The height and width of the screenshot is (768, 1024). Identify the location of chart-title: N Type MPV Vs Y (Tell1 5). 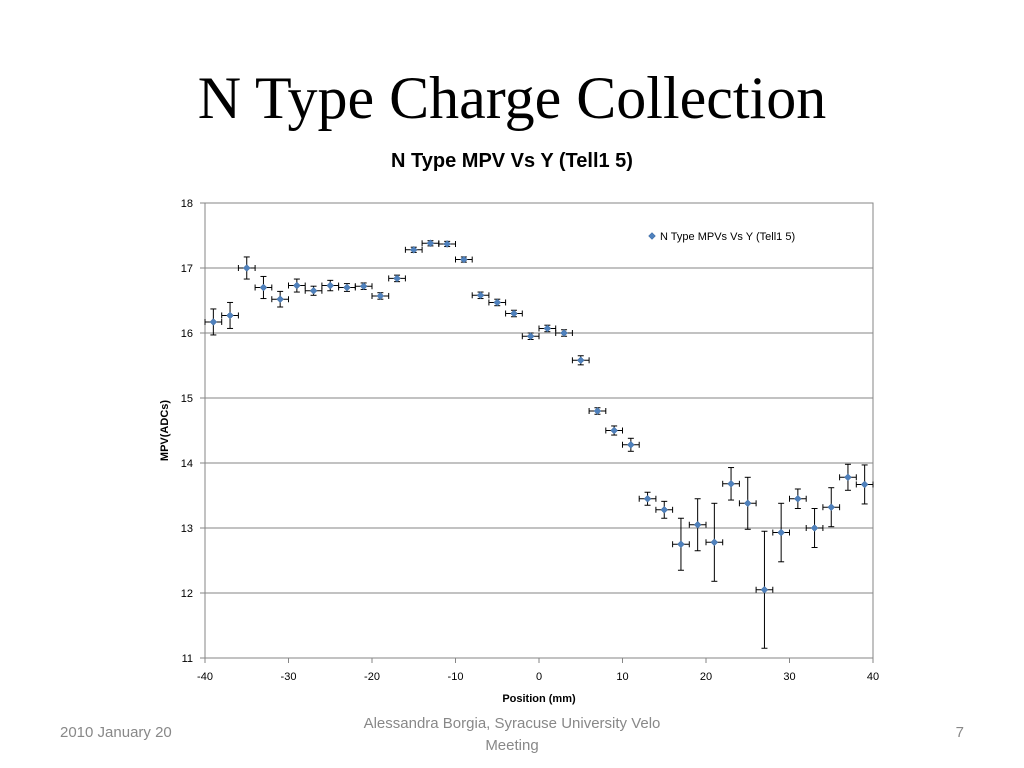
(512, 161).